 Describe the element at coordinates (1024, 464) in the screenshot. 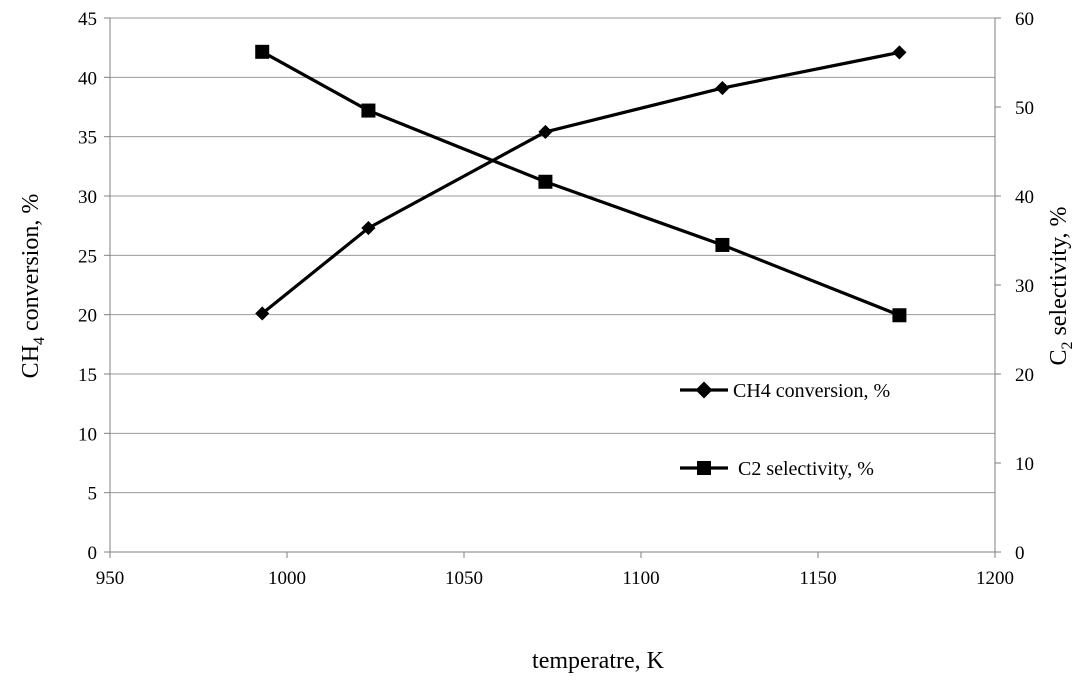

I see `y-right-tick-label: 10` at that location.